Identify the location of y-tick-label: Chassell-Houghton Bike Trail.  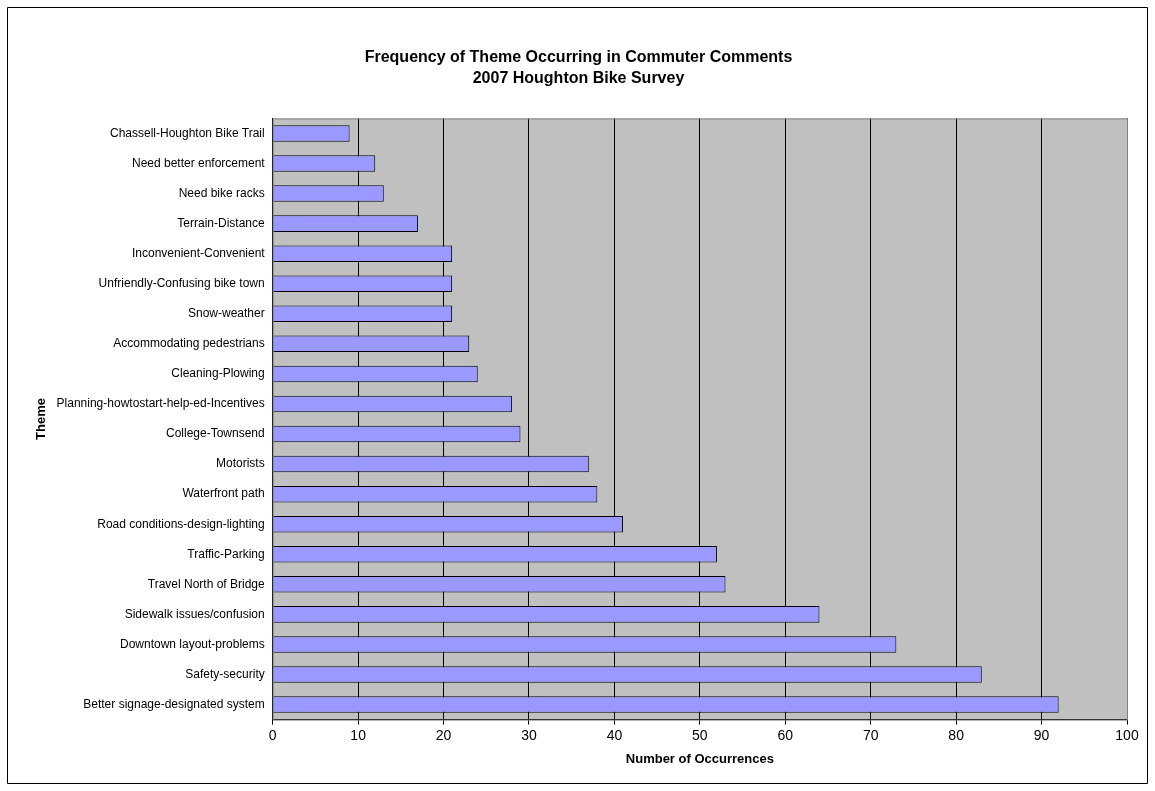
(187, 132).